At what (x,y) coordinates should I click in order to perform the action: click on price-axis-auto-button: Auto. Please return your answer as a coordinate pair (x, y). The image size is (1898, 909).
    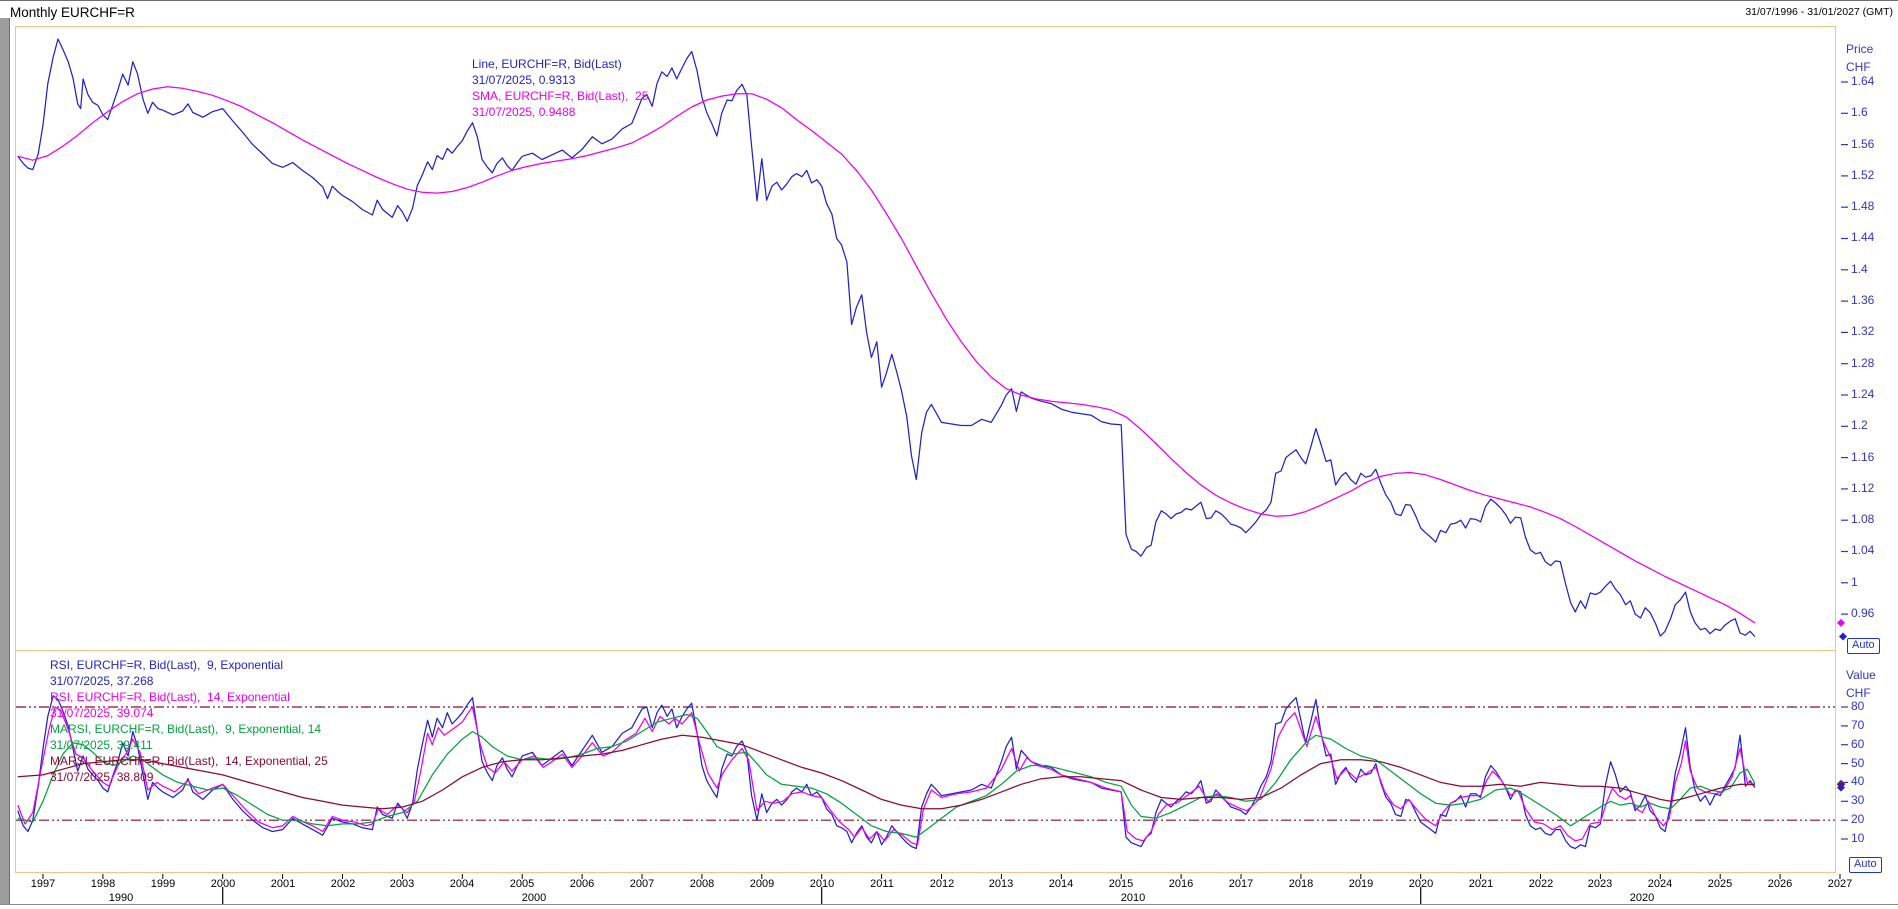
    Looking at the image, I should click on (1863, 646).